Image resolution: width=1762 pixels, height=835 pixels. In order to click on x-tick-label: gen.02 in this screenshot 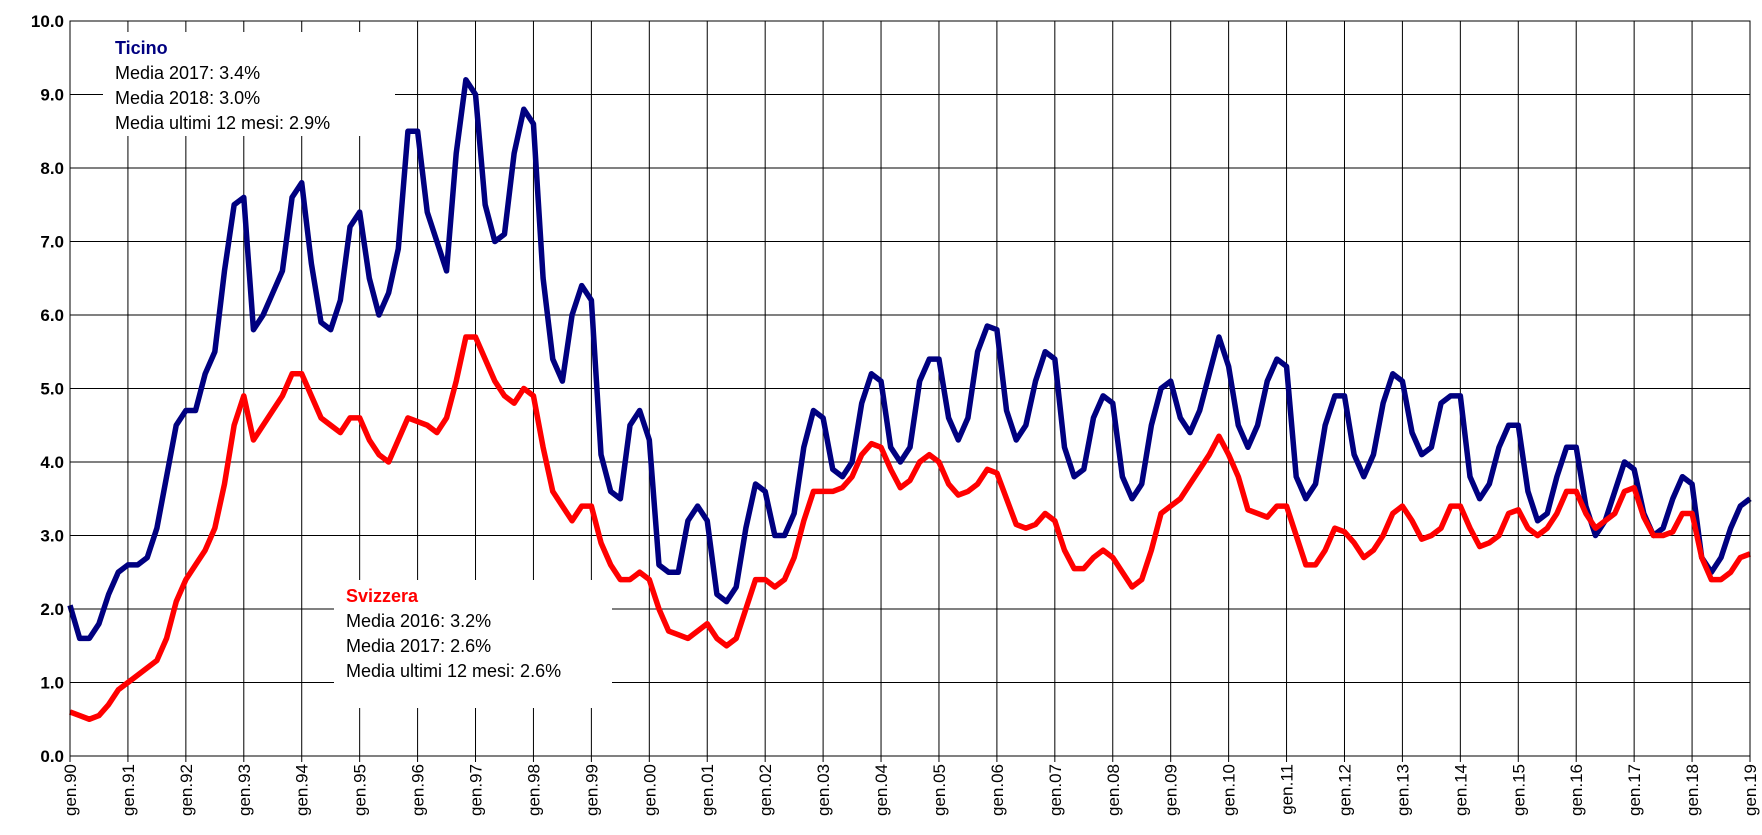, I will do `click(765, 790)`.